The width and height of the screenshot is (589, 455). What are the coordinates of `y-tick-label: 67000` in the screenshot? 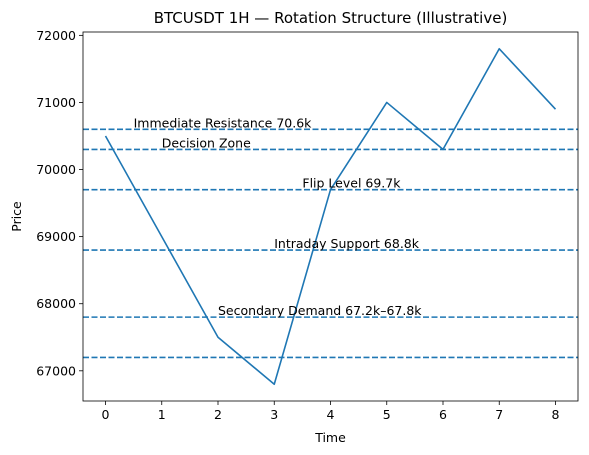 It's located at (56, 370).